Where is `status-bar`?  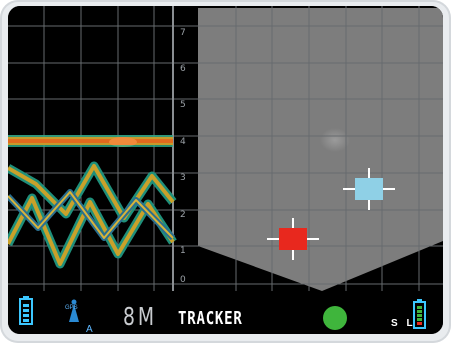
status-bar is located at coordinates (225, 312).